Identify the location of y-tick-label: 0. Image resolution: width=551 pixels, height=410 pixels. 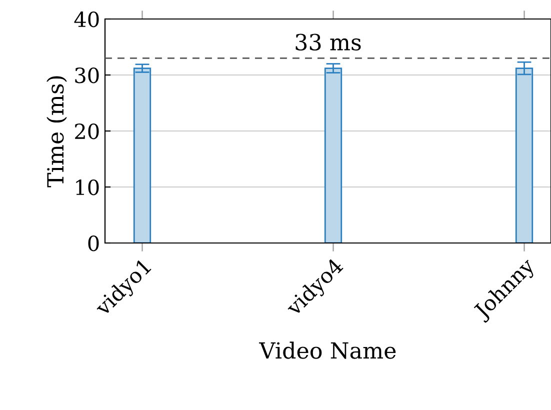
(93, 243).